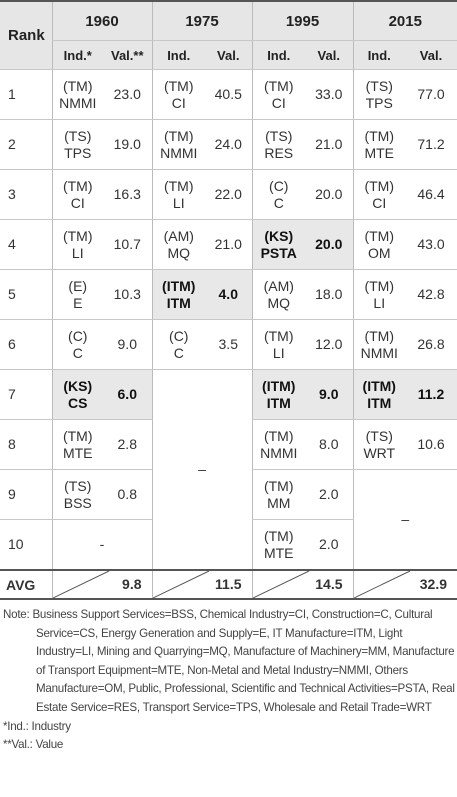 The height and width of the screenshot is (797, 457). What do you see at coordinates (302, 20) in the screenshot?
I see `year-header: 1995` at bounding box center [302, 20].